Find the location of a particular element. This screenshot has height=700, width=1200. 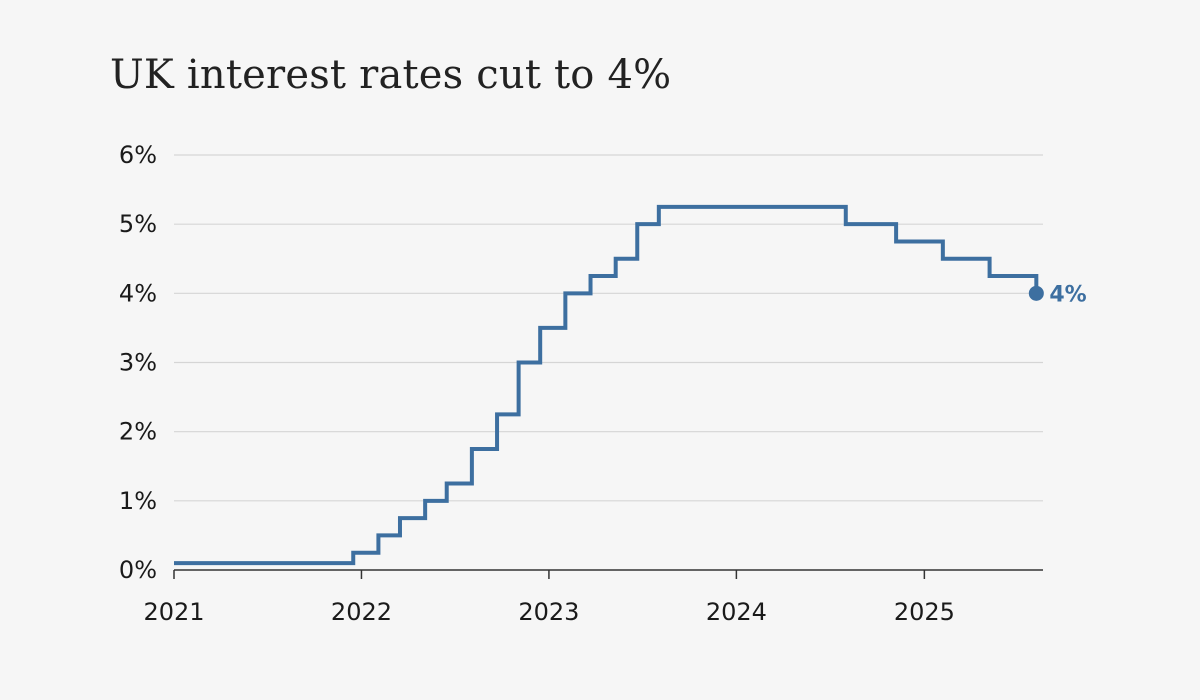

x-tick-label: 2025 is located at coordinates (924, 612).